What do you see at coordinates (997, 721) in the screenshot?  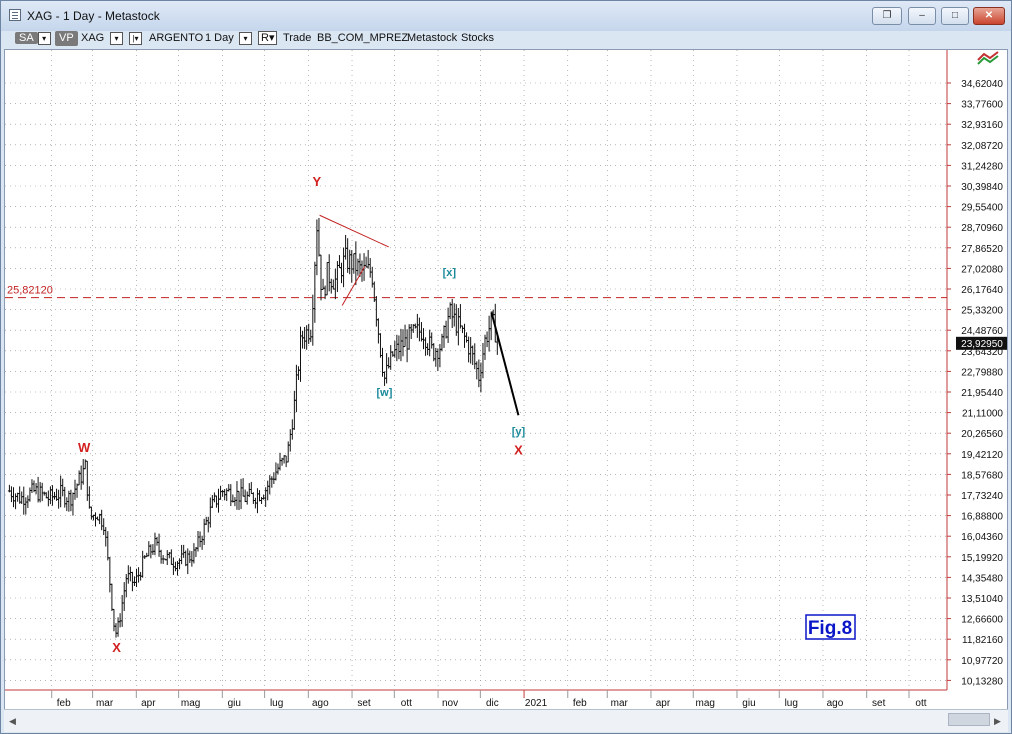 I see `scroll-right-icon: ▶` at bounding box center [997, 721].